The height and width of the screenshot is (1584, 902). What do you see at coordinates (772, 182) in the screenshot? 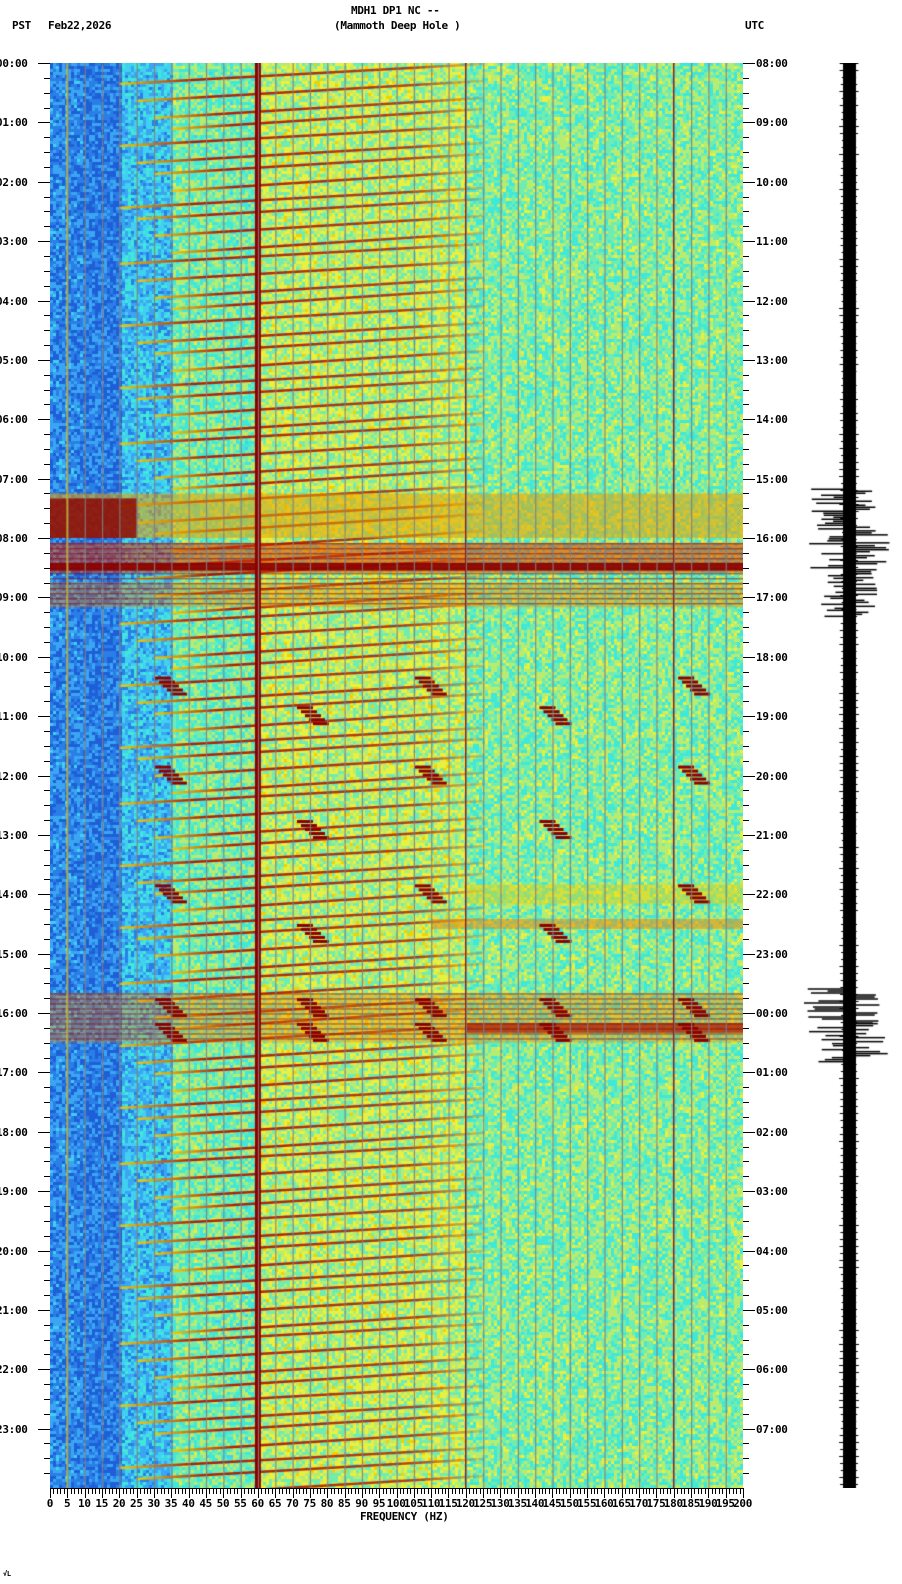
I see `y-tick-label-right: 10:00` at bounding box center [772, 182].